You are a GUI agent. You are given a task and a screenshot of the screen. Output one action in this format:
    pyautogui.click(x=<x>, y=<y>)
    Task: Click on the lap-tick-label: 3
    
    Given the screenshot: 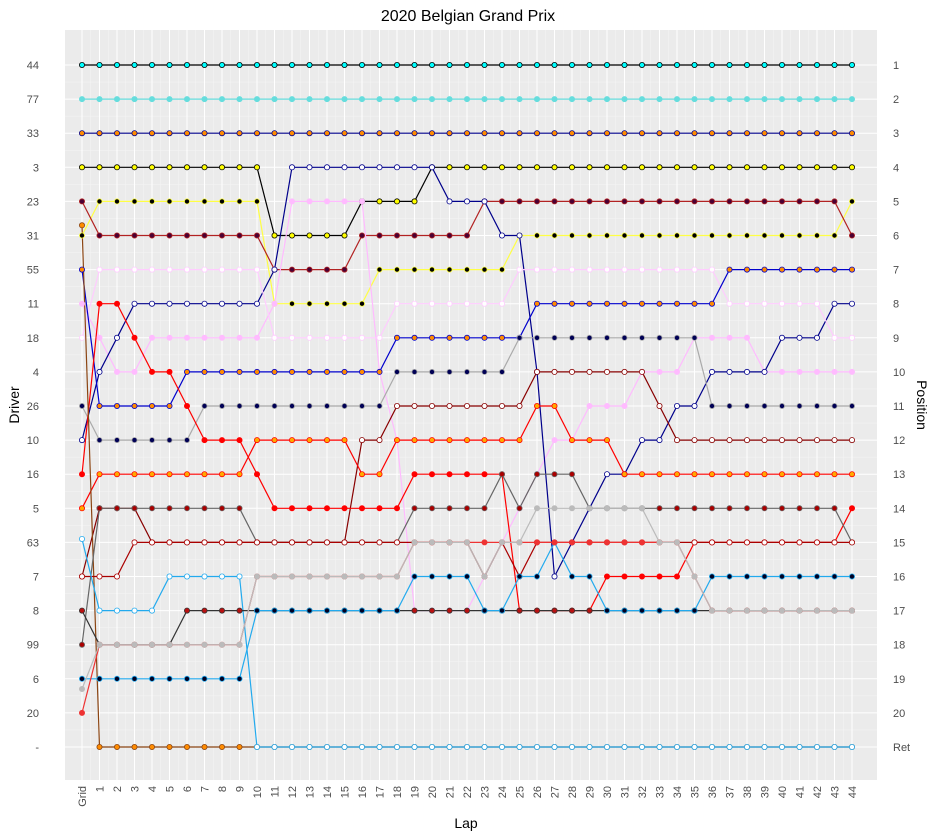 What is the action you would take?
    pyautogui.click(x=136, y=789)
    